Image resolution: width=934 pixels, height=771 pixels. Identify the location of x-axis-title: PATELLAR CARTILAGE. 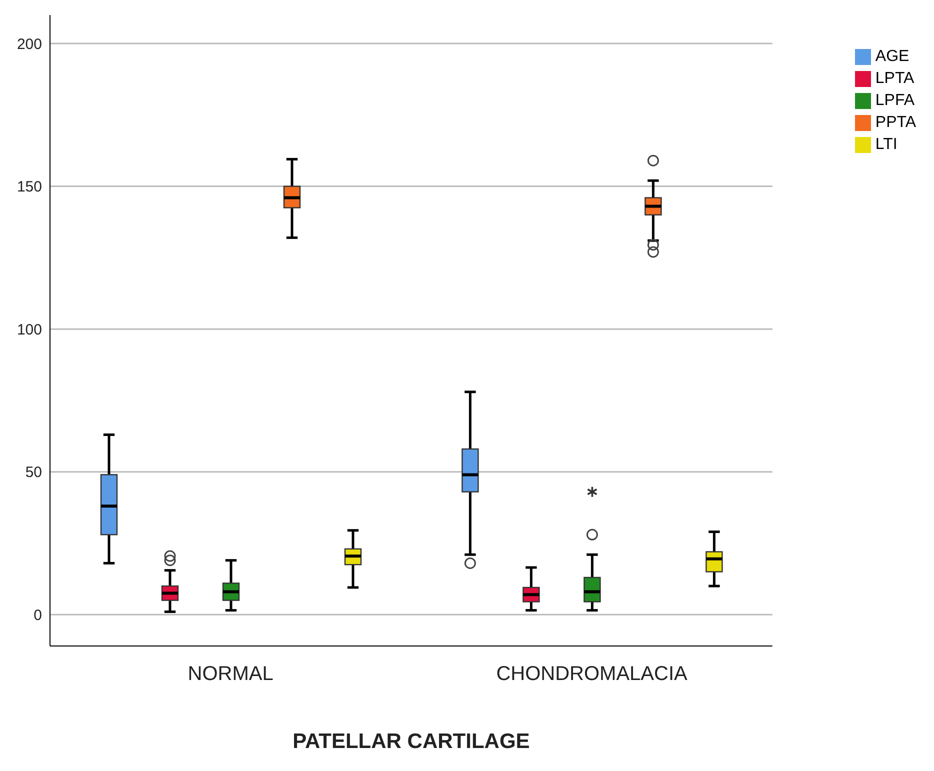
(411, 741).